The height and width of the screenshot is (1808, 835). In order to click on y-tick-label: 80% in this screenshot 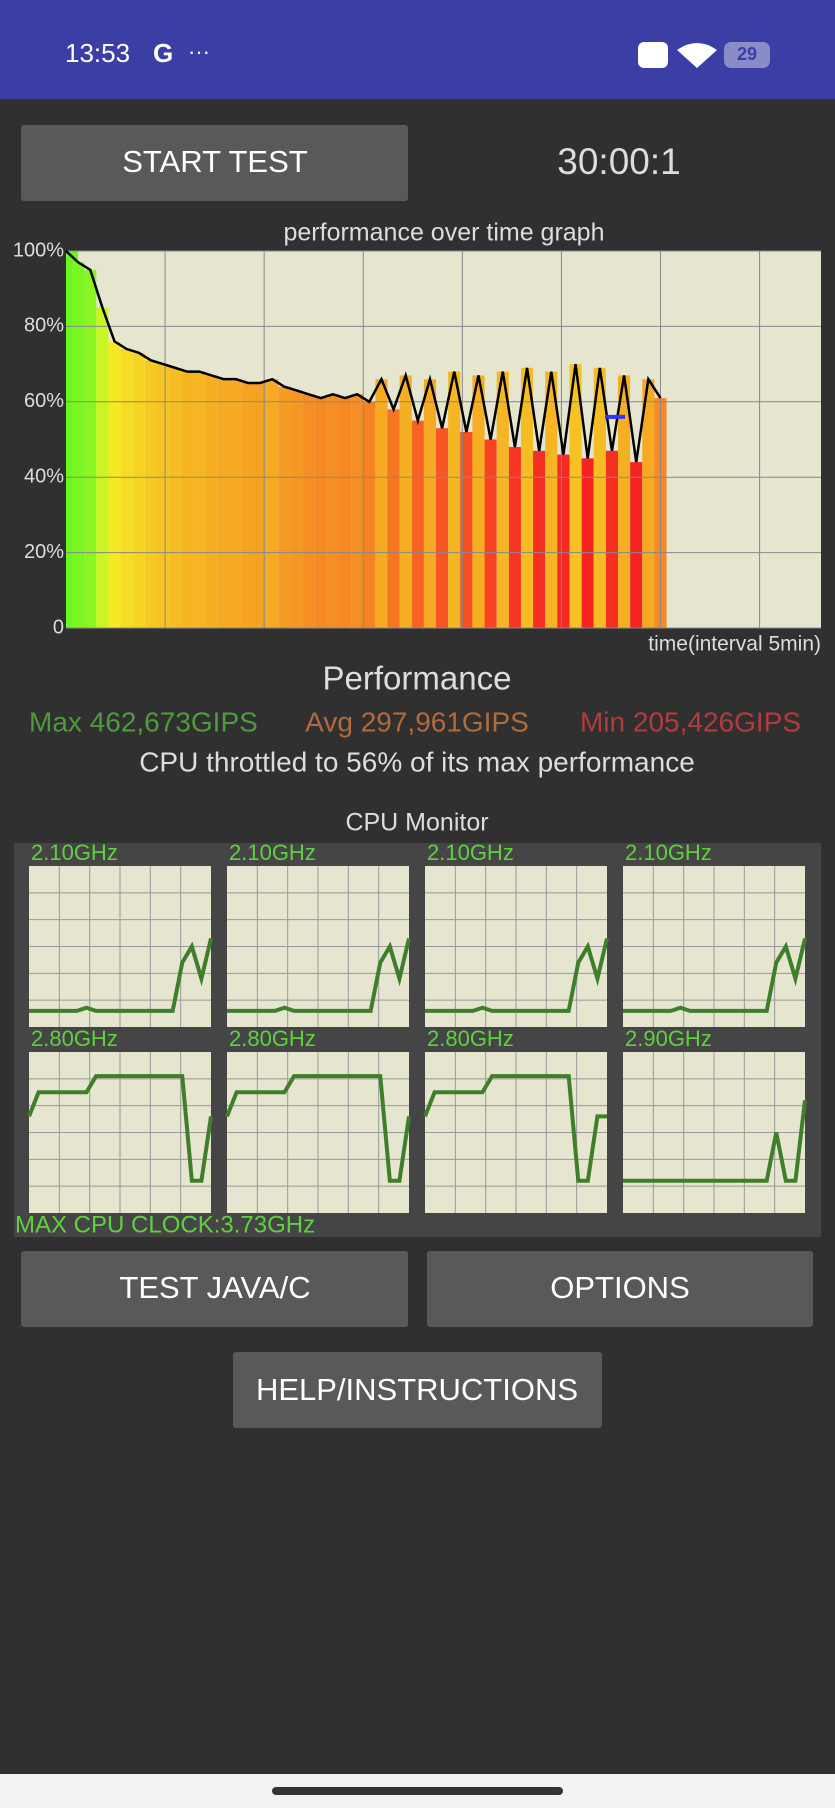, I will do `click(44, 326)`.